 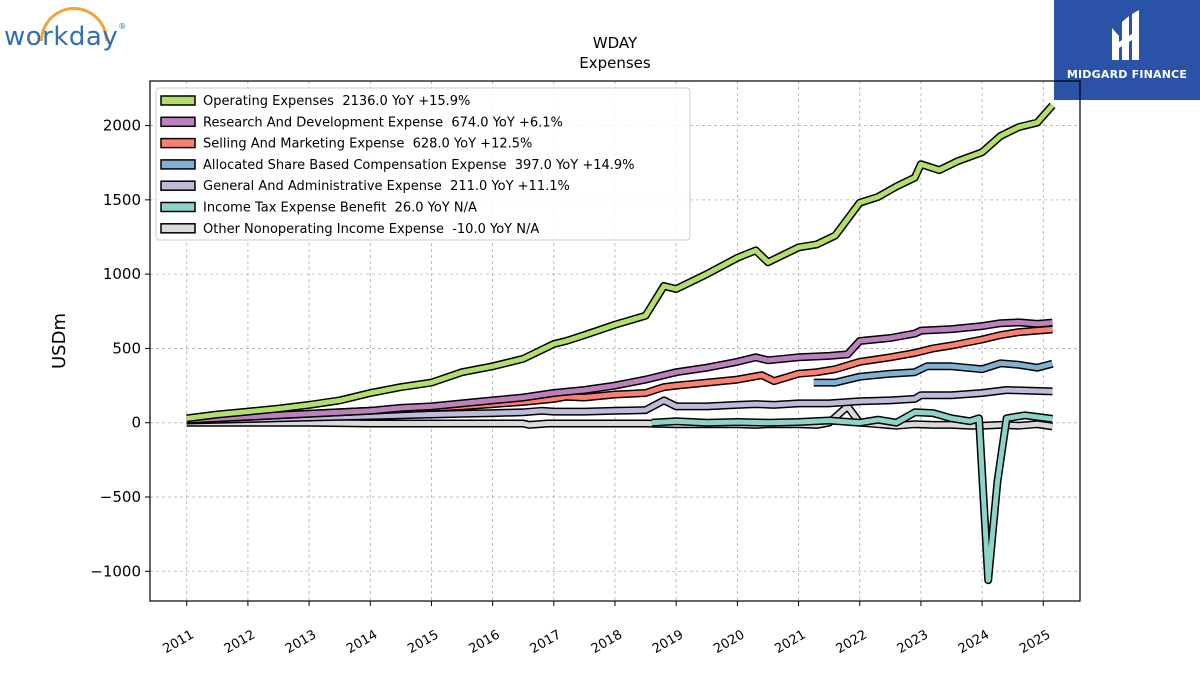 I want to click on y-tick-label: 0, so click(x=136, y=423).